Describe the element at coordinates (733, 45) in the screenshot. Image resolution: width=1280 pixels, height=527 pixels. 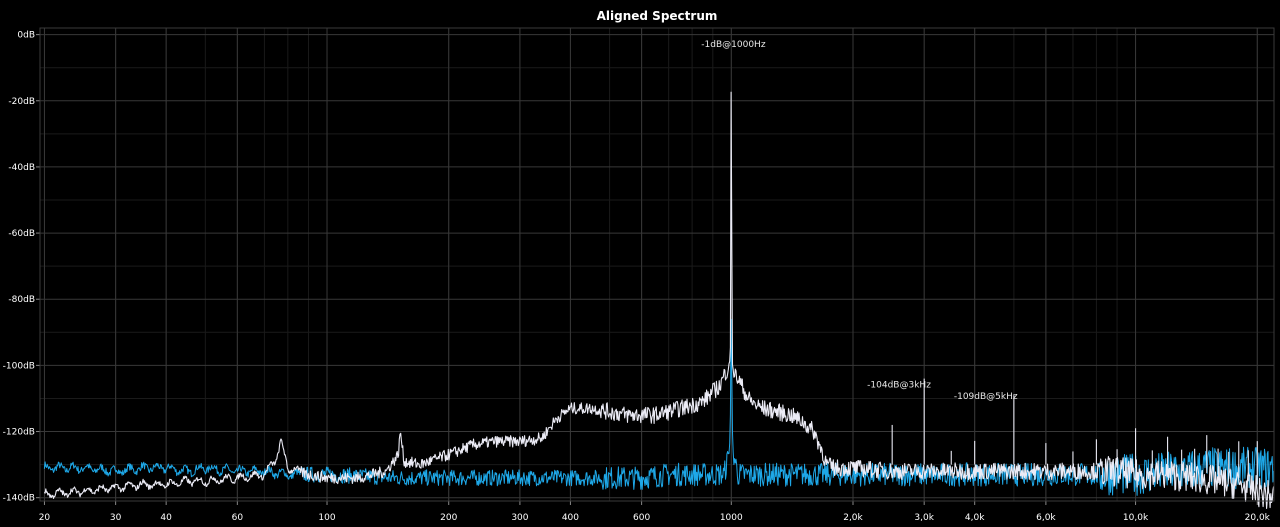
I see `peak-annotation: -1dB@1000Hz` at that location.